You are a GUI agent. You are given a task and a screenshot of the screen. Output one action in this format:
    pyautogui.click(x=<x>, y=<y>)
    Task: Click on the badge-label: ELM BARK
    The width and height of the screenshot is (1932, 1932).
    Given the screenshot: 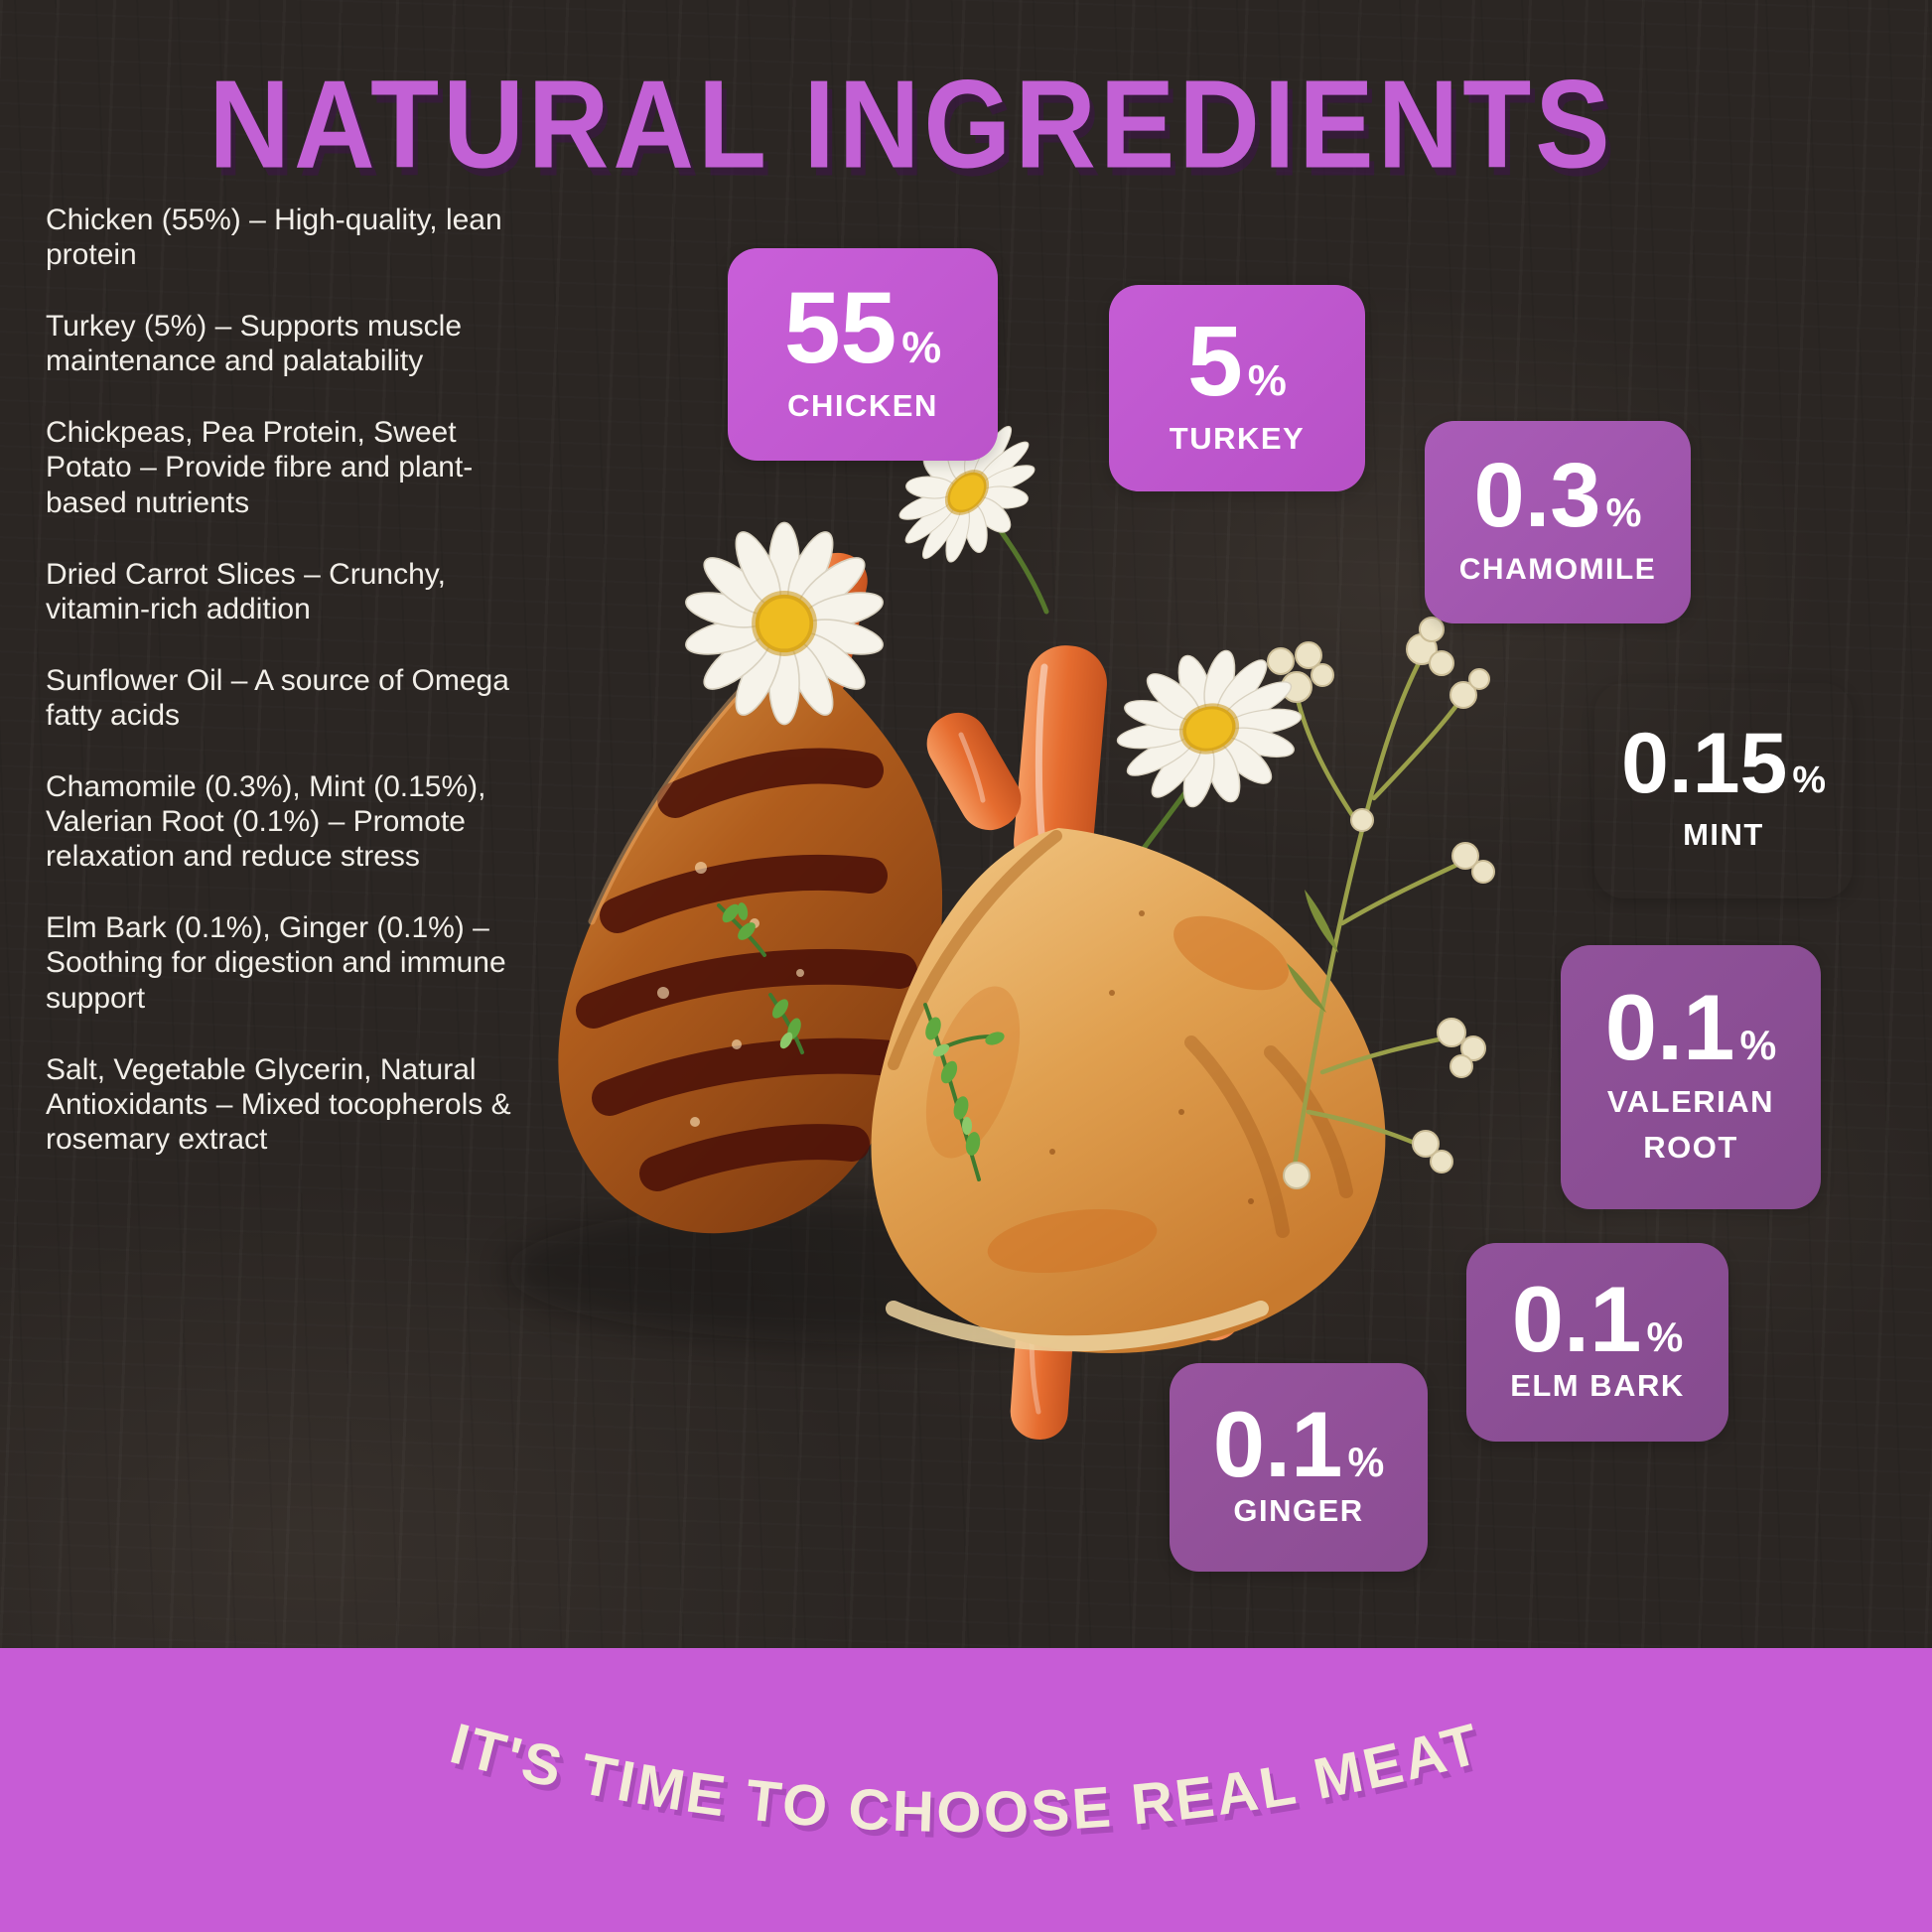 What is the action you would take?
    pyautogui.click(x=1597, y=1386)
    